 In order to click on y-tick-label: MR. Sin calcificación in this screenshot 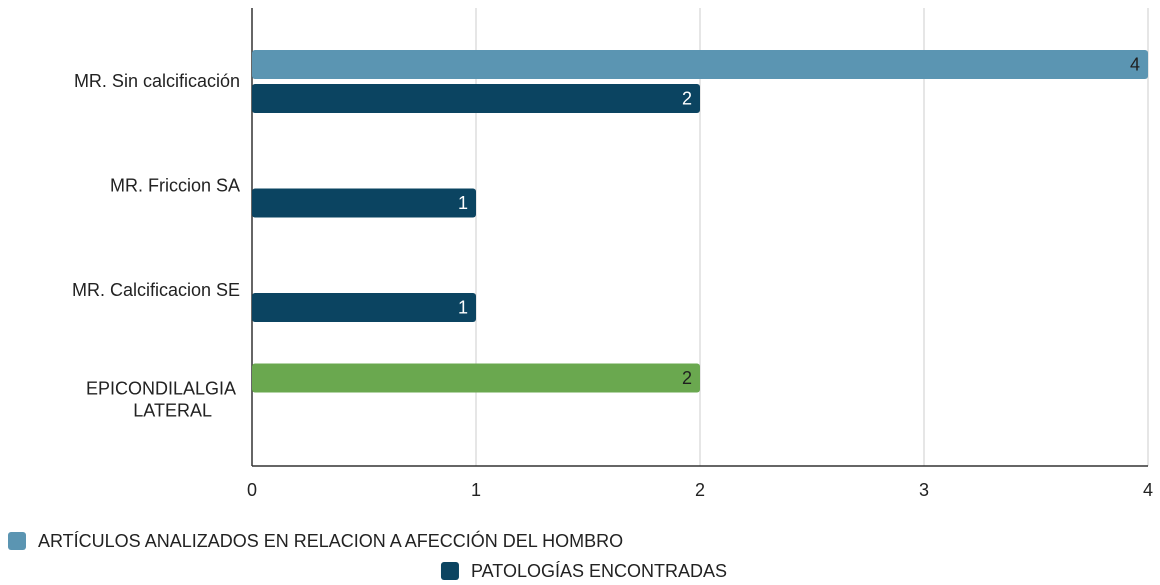, I will do `click(157, 81)`.